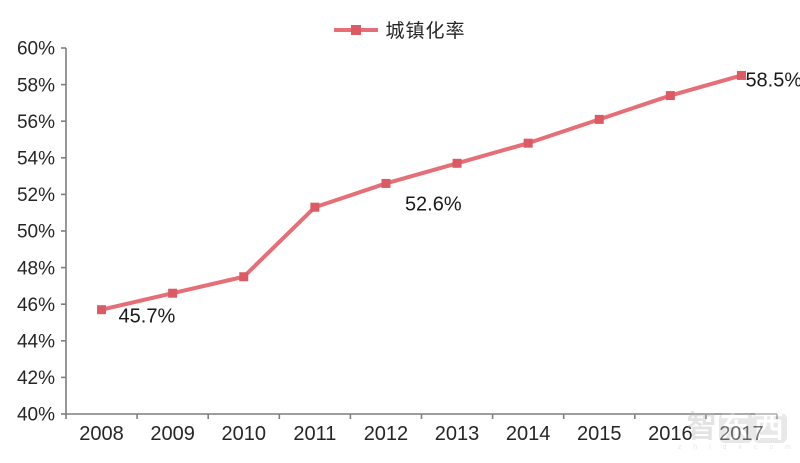 Image resolution: width=800 pixels, height=463 pixels. What do you see at coordinates (36, 415) in the screenshot?
I see `y-tick-label: 40%` at bounding box center [36, 415].